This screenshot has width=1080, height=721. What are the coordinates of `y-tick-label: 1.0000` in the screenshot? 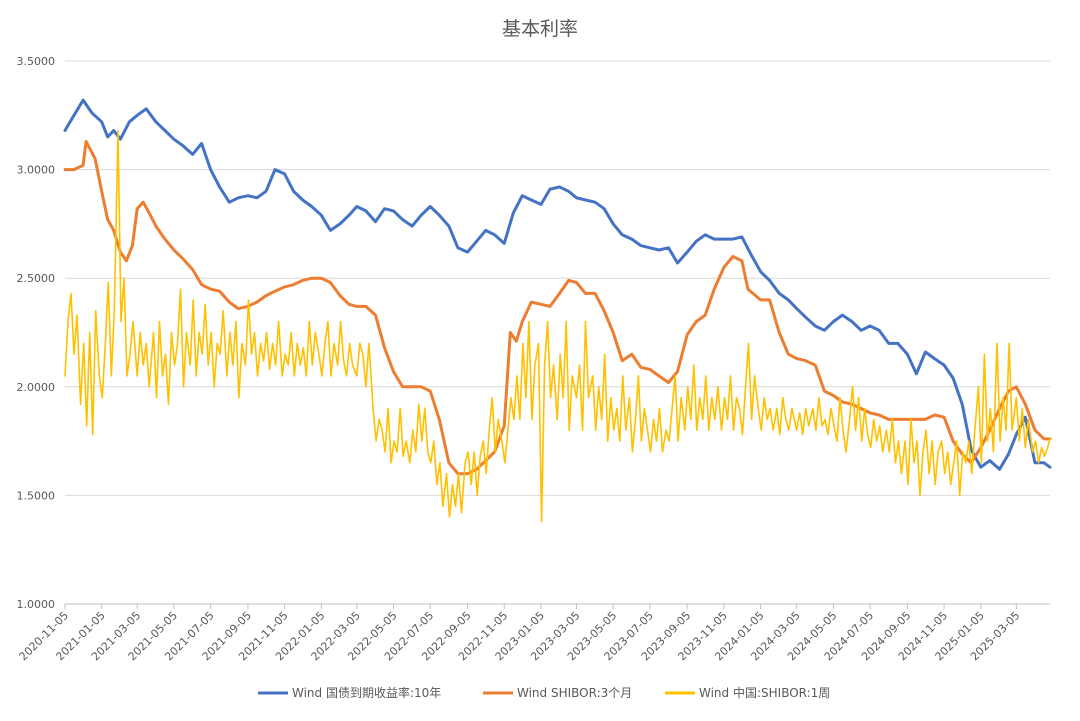 It's located at (36, 604).